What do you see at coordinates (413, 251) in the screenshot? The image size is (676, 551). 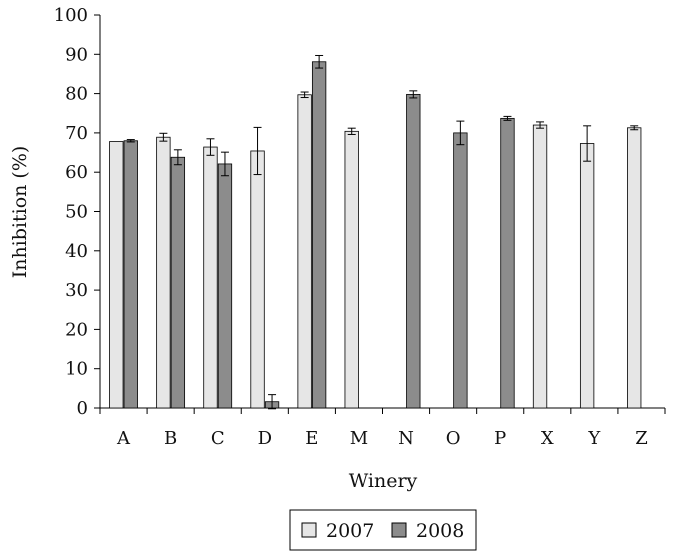 I see `bar-2008-N` at bounding box center [413, 251].